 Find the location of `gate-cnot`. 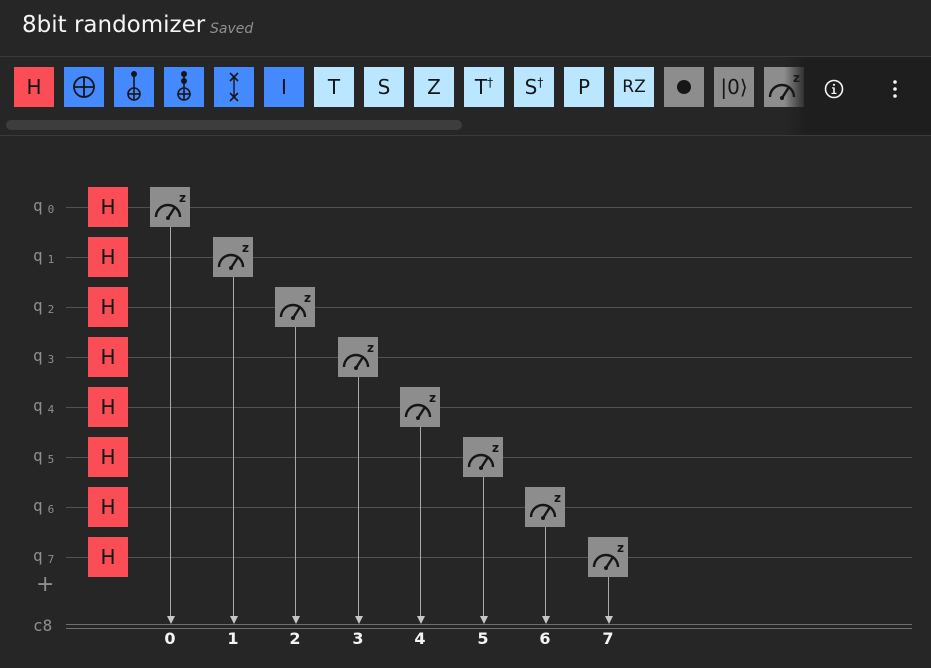

gate-cnot is located at coordinates (84, 87).